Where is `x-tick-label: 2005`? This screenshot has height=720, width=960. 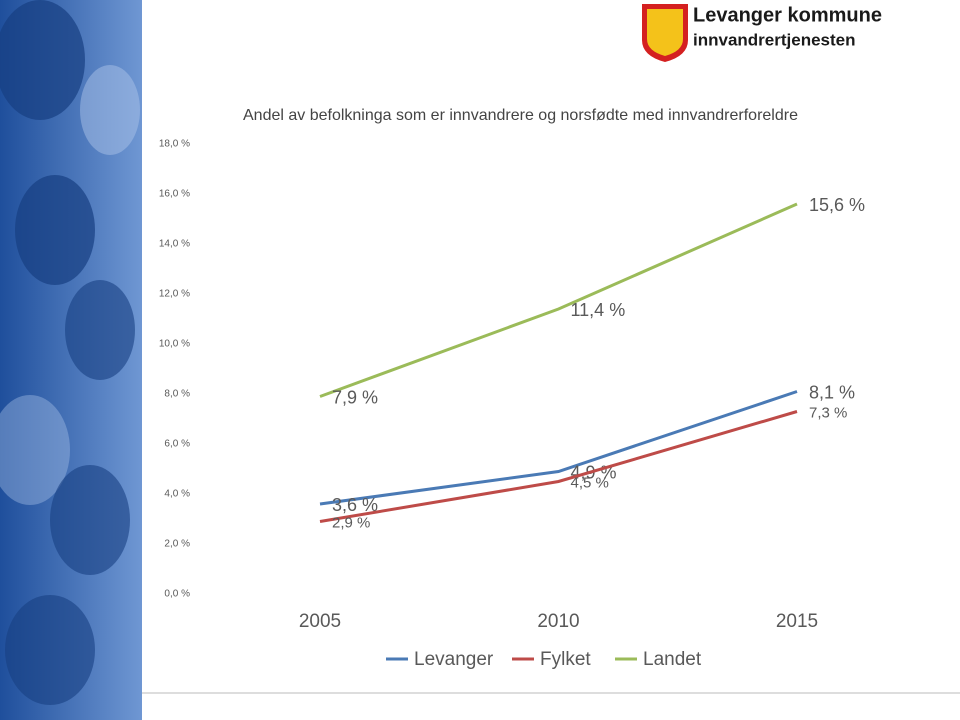 x-tick-label: 2005 is located at coordinates (320, 621).